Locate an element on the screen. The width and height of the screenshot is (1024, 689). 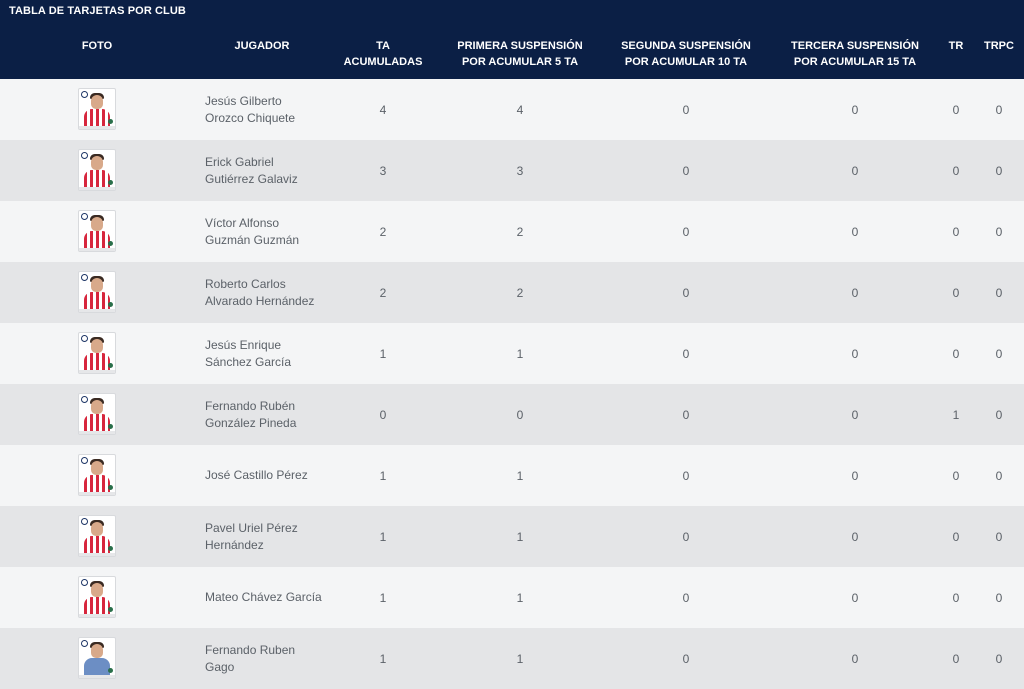
player-name-line-1: Pavel Uriel Pérez is located at coordinates (251, 527).